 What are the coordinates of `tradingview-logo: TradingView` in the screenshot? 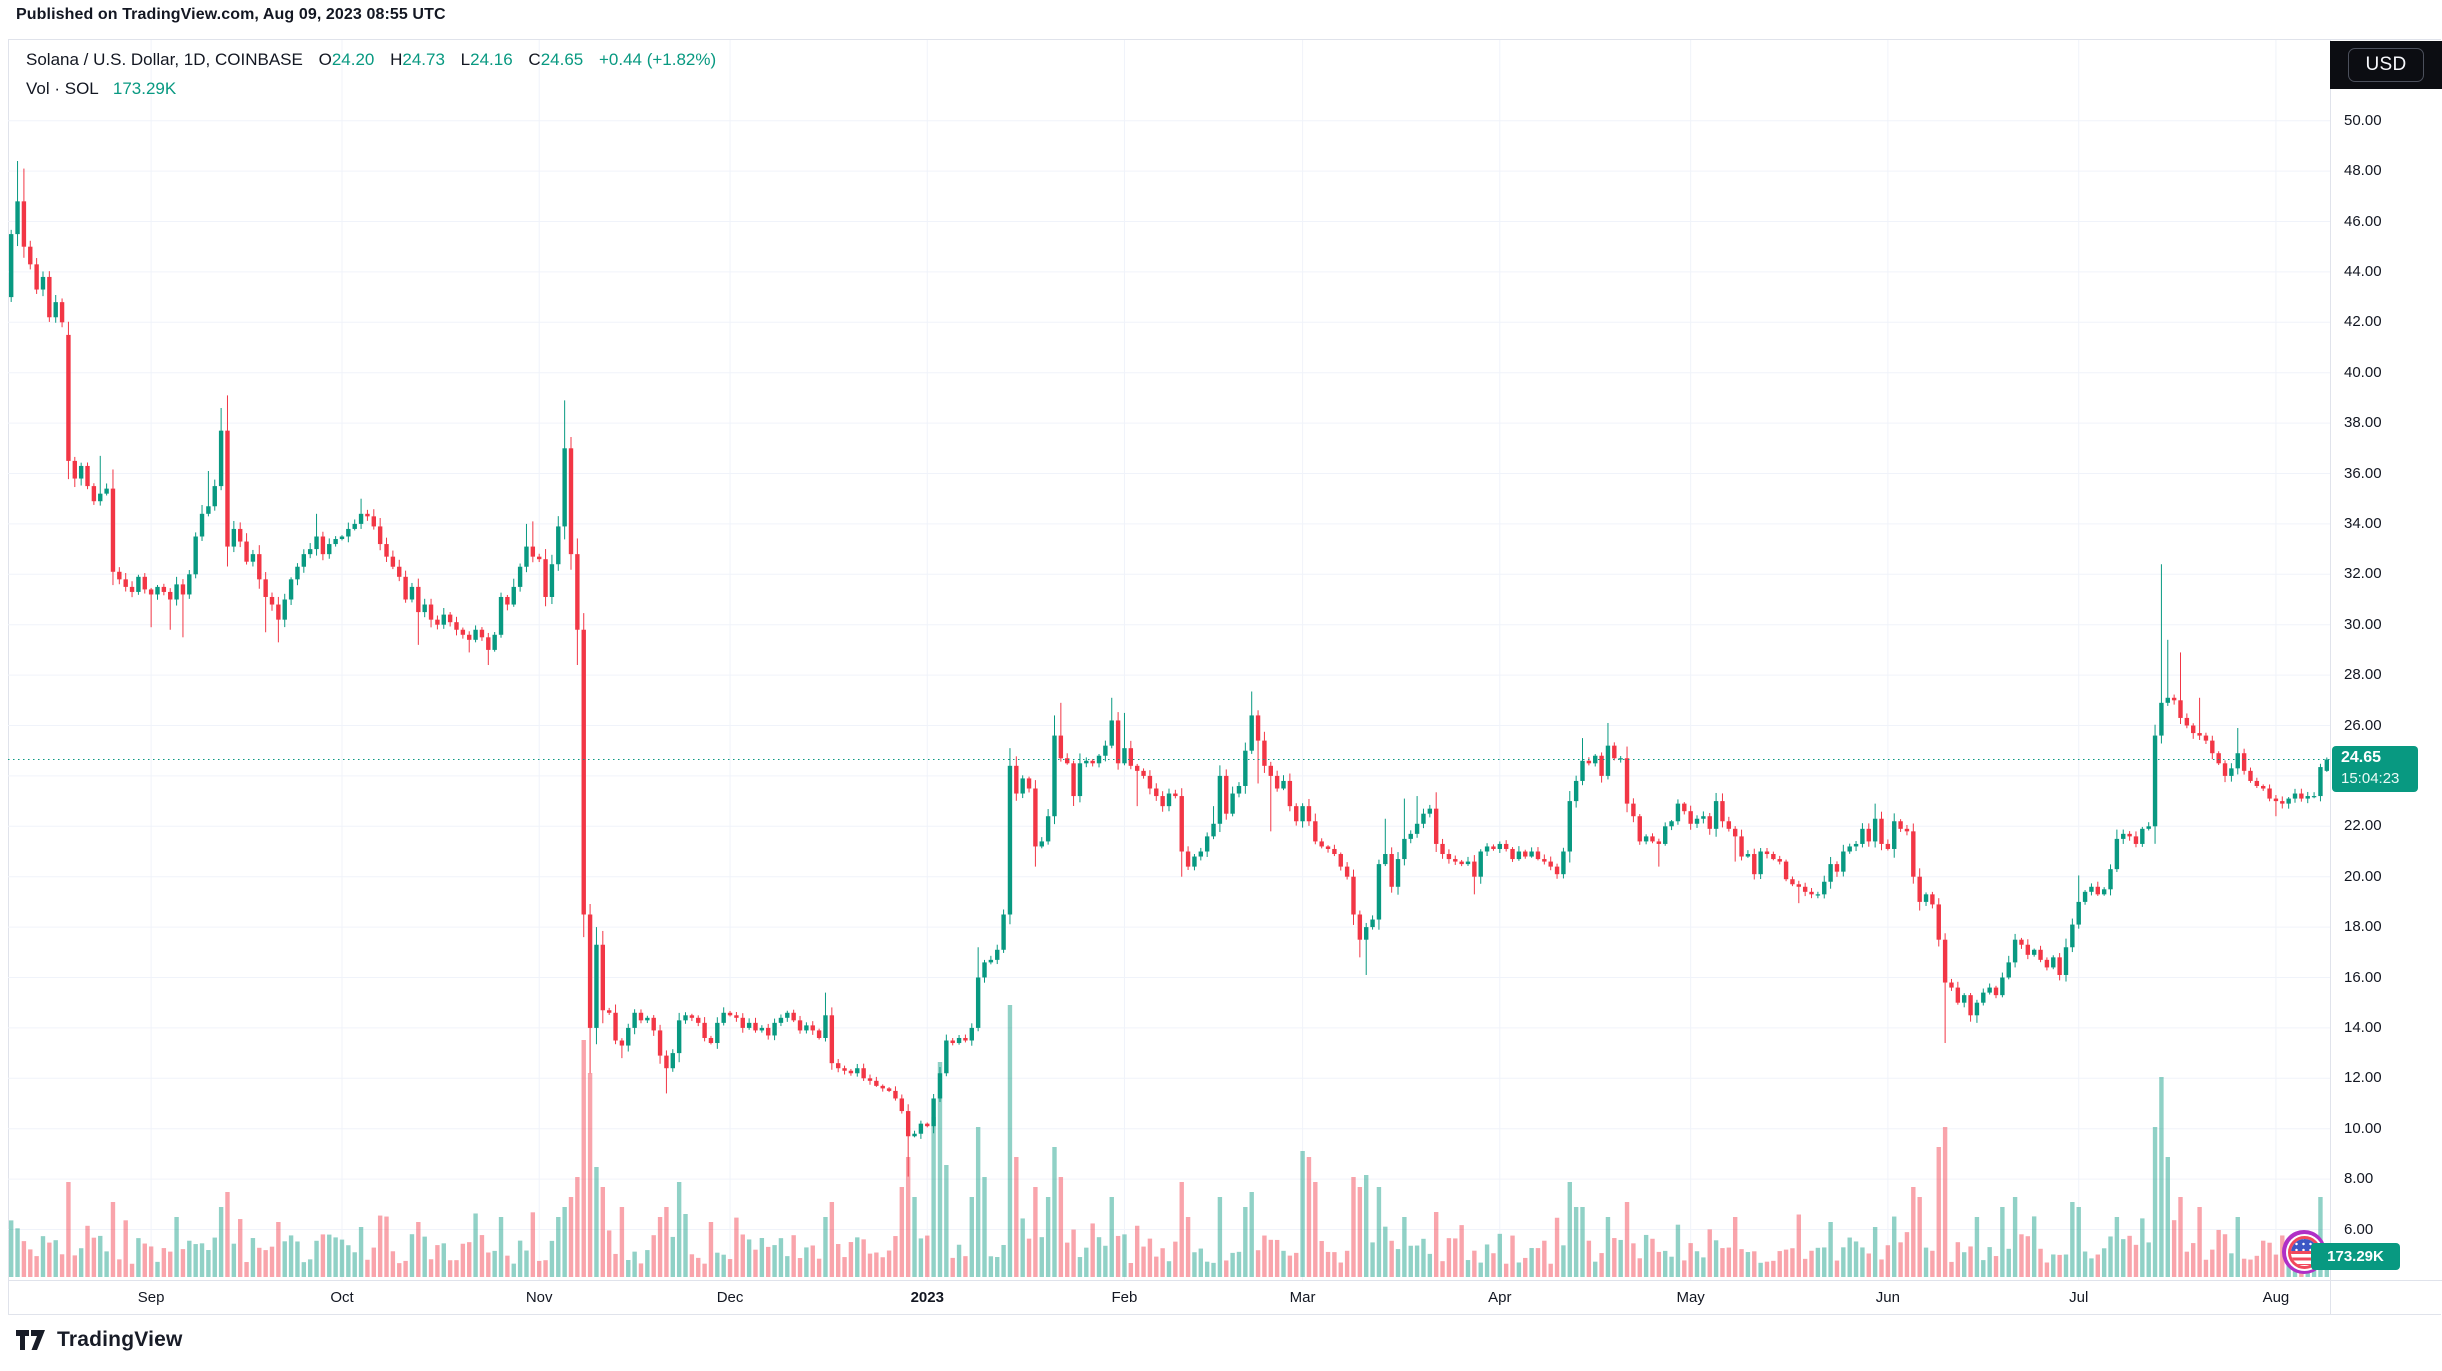 It's located at (99, 1340).